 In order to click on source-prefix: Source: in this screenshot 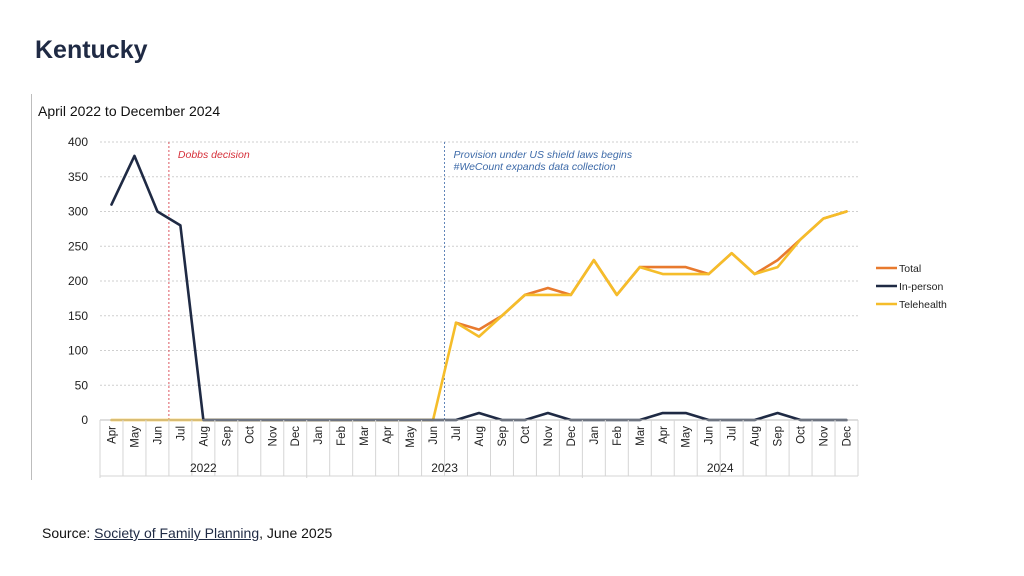, I will do `click(68, 533)`.